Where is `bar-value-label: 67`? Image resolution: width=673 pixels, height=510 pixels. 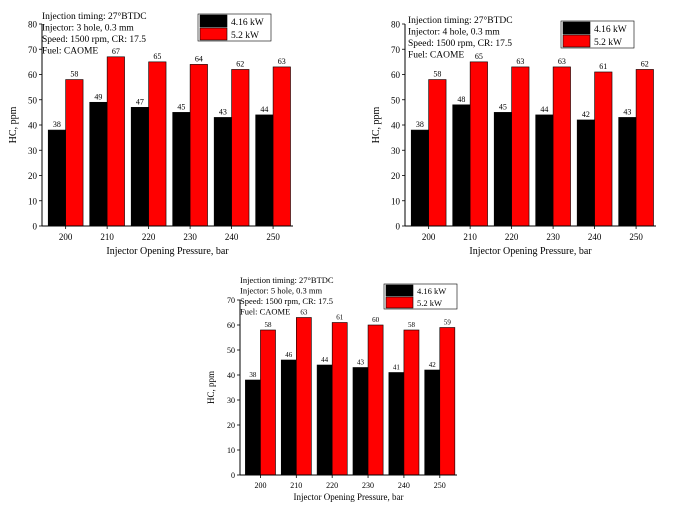
bar-value-label: 67 is located at coordinates (116, 51).